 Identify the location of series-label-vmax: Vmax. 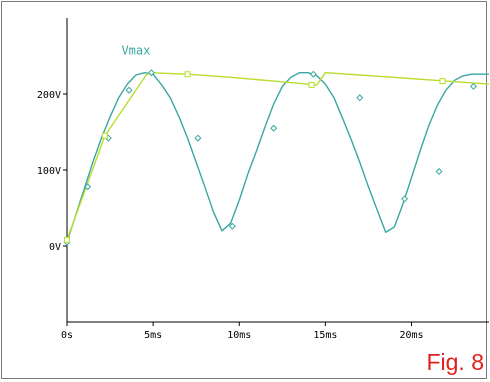
(135, 50).